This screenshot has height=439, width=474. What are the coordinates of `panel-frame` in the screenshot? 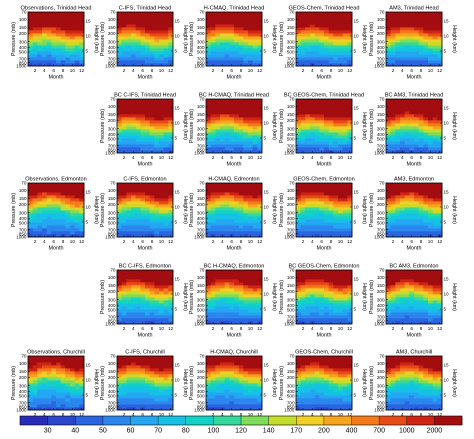 It's located at (234, 39).